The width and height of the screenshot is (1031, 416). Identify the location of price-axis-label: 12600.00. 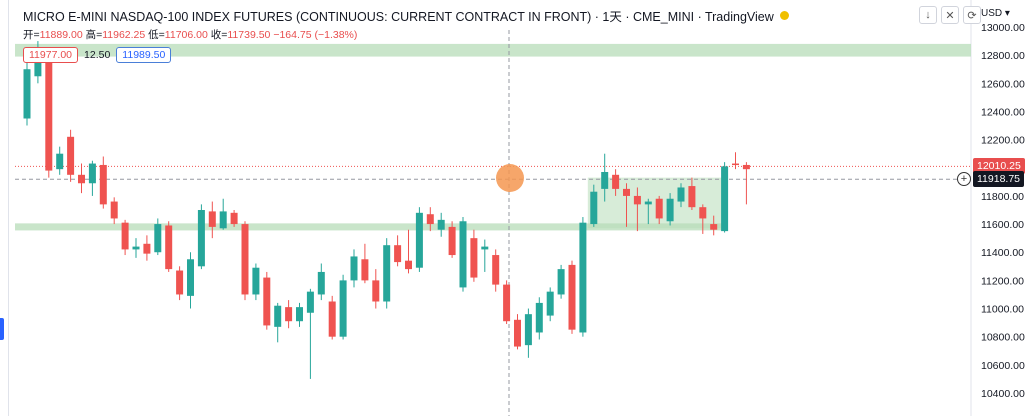
(1003, 84).